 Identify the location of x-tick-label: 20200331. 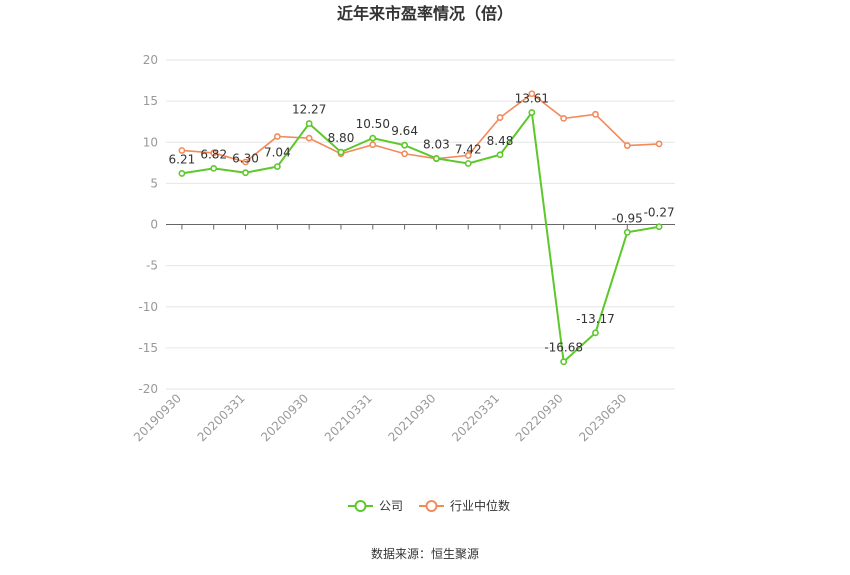
(221, 417).